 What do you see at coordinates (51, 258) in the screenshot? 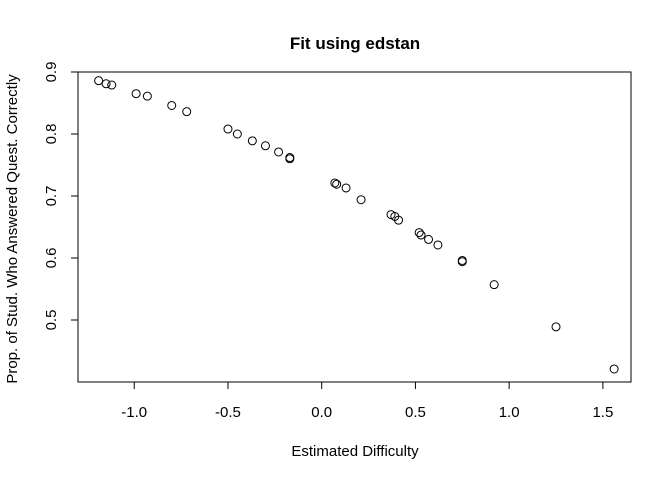
I see `y-tick-label: 0.6` at bounding box center [51, 258].